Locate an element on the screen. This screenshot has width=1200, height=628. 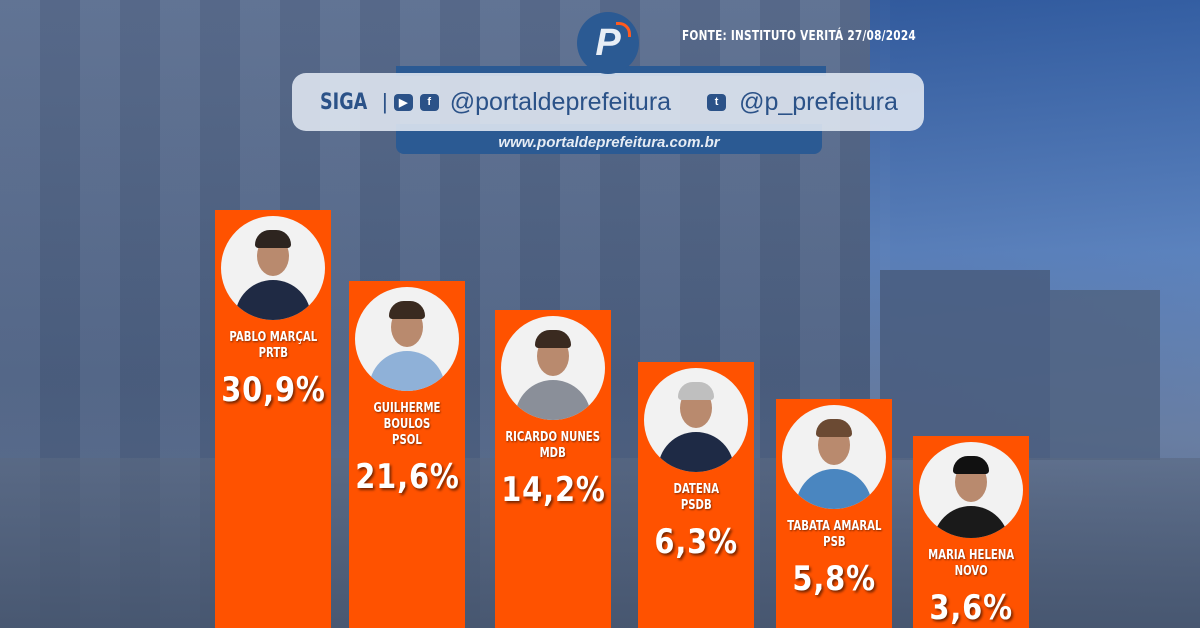
bar-pablo-marçal: PABLO MARÇAL PRTB 30,9% is located at coordinates (273, 419).